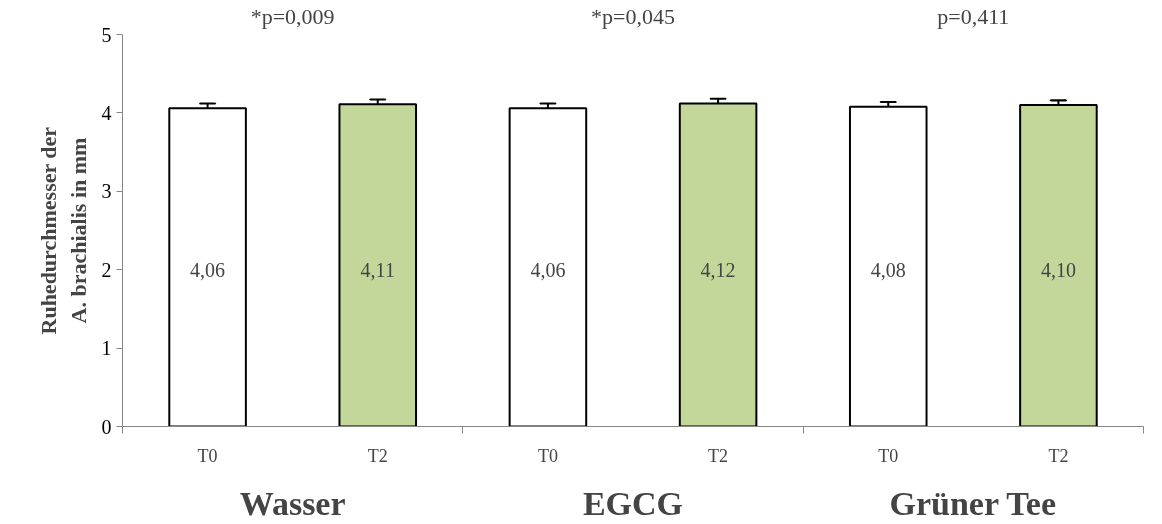 The height and width of the screenshot is (524, 1162). I want to click on text: *p=0,009, so click(292, 16).